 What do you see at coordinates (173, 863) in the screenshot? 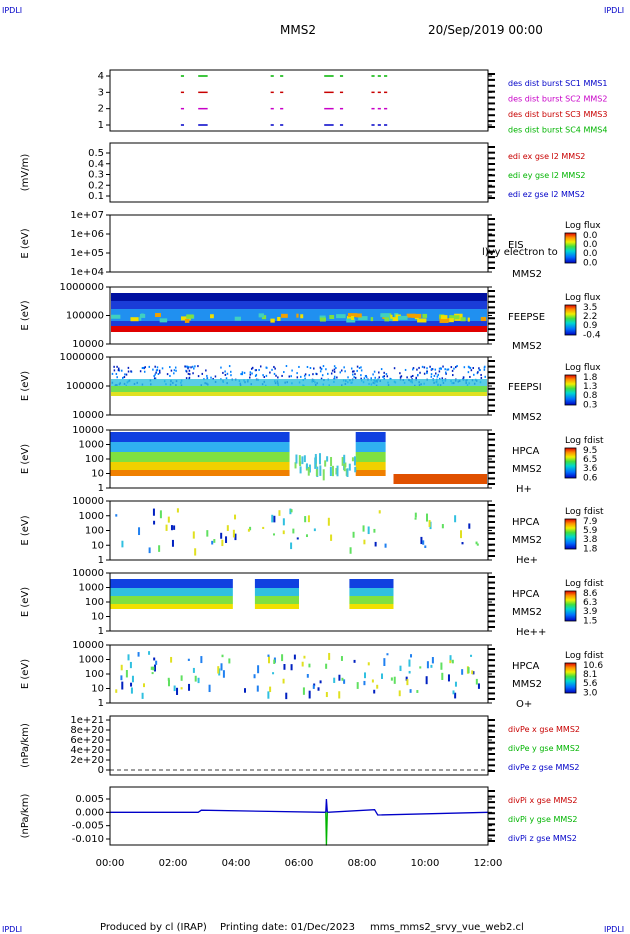
I see `x-tick-label: 02:00` at bounding box center [173, 863].